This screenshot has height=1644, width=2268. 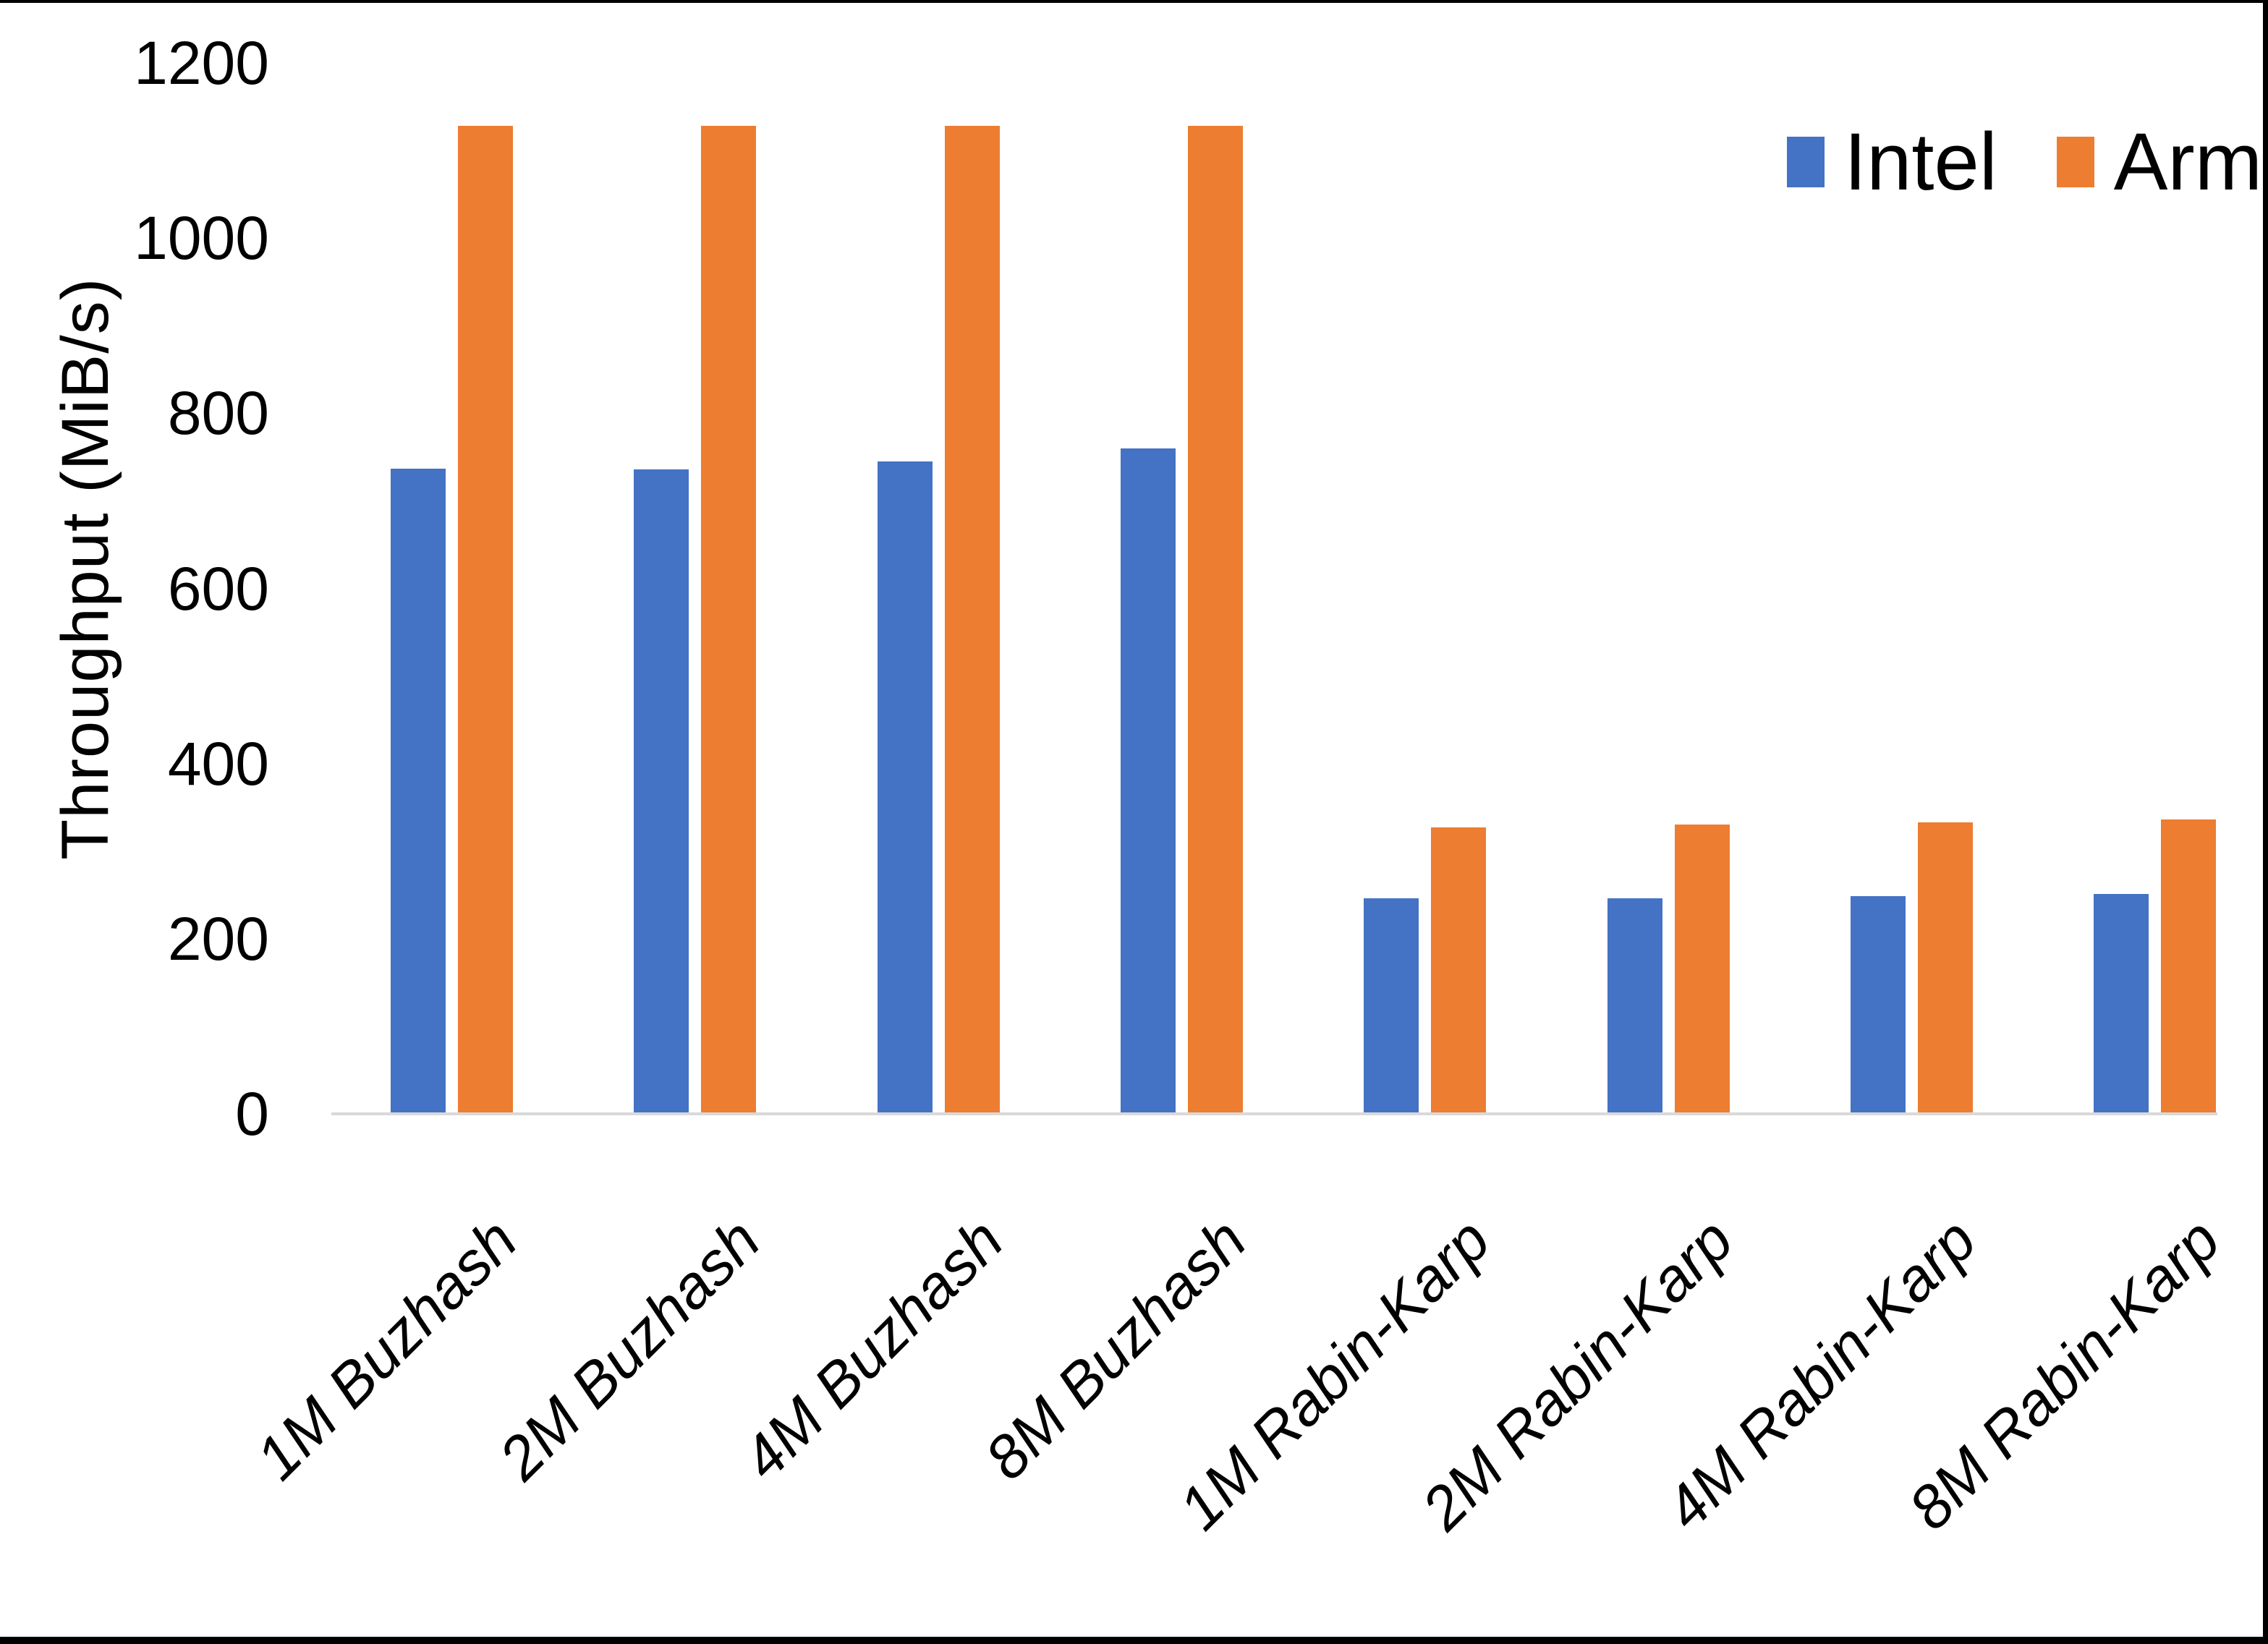 What do you see at coordinates (1806, 162) in the screenshot?
I see `intel-legend-swatch-icon` at bounding box center [1806, 162].